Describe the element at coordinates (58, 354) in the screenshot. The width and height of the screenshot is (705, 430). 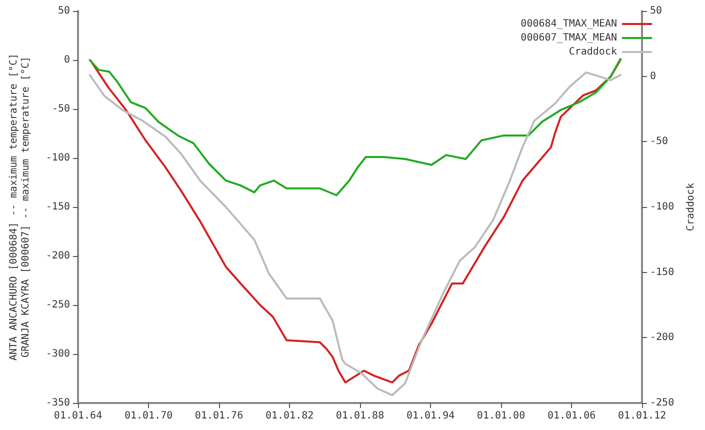
I see `y-tick-label: -300` at that location.